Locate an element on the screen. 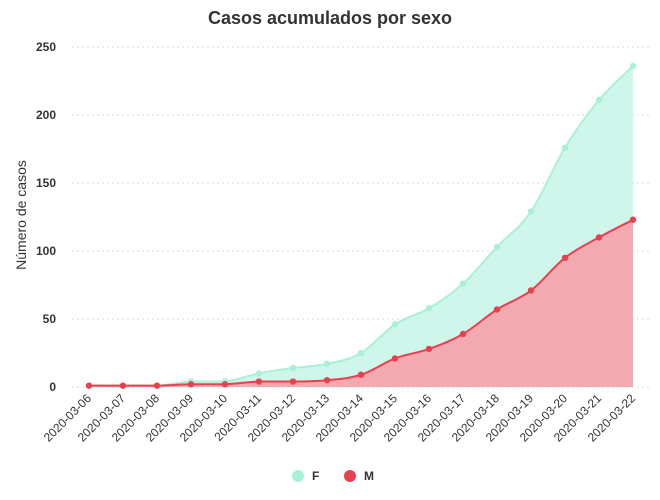 The width and height of the screenshot is (660, 500). y-tick-label: 100 is located at coordinates (46, 251).